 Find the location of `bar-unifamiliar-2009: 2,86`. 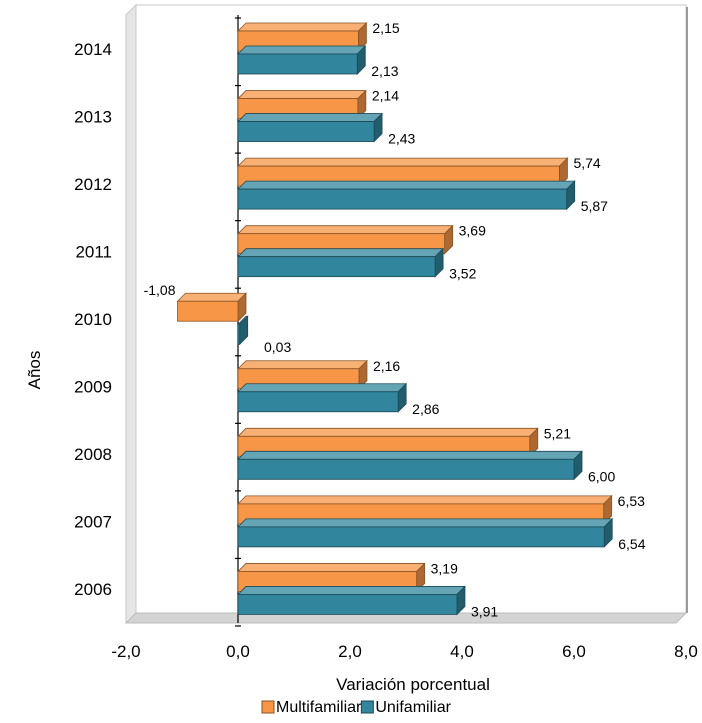

bar-unifamiliar-2009: 2,86 is located at coordinates (338, 399).